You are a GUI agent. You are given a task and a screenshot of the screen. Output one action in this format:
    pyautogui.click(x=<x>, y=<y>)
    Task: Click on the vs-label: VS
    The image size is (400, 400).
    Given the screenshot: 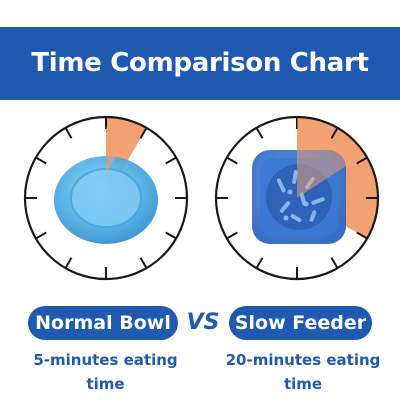 What is the action you would take?
    pyautogui.click(x=203, y=322)
    